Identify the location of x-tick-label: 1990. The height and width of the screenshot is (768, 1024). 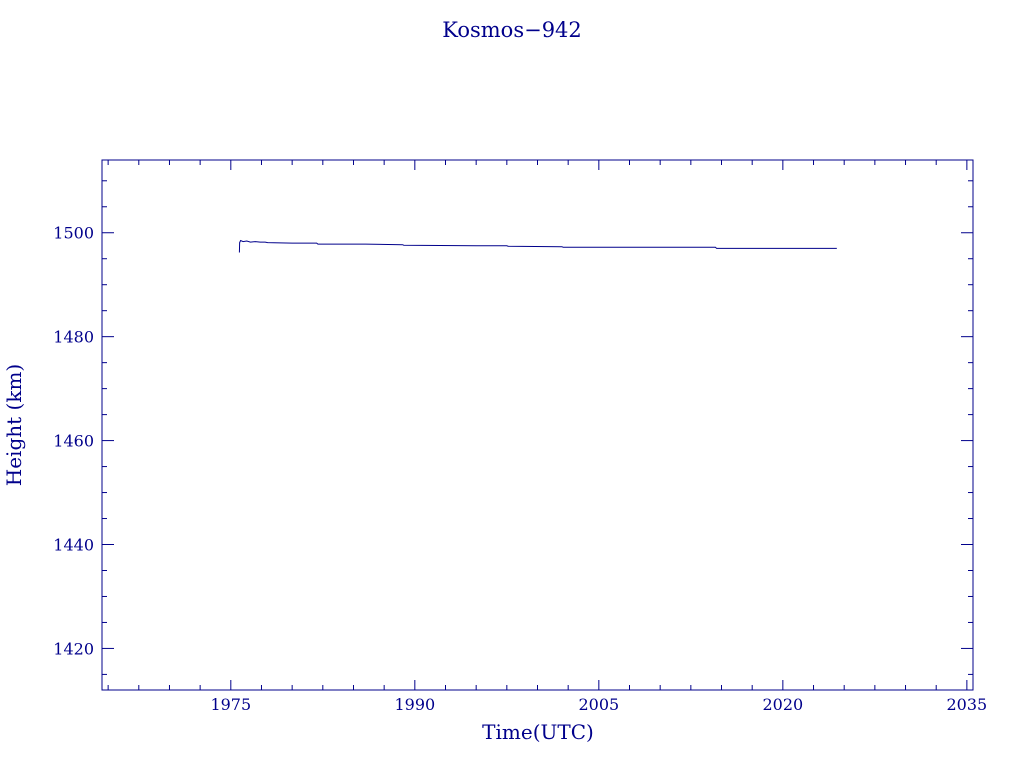
(414, 704).